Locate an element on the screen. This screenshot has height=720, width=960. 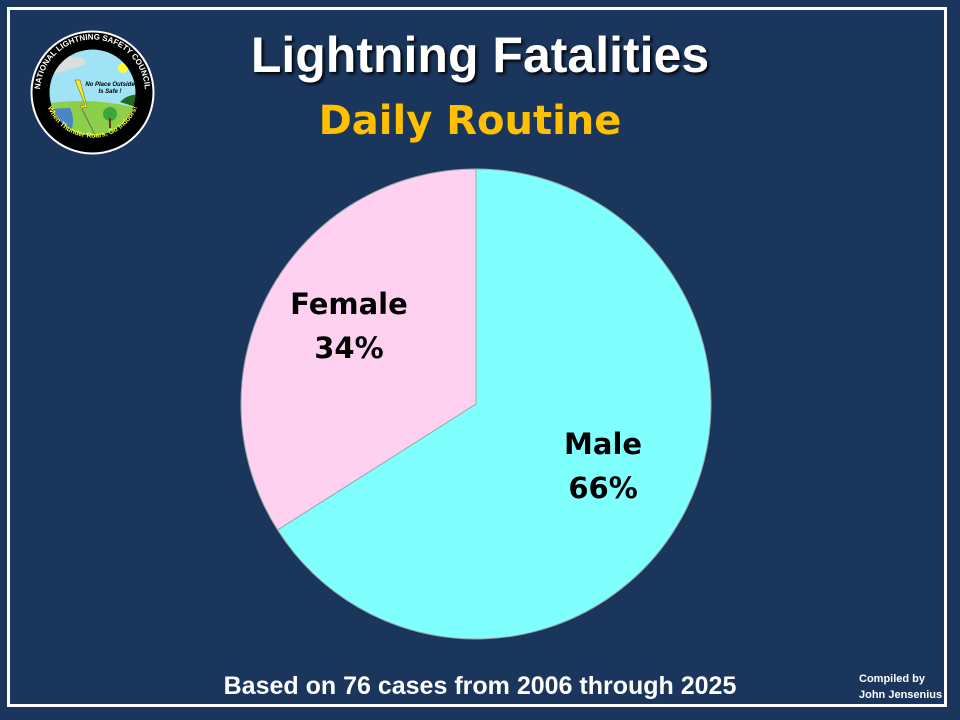
svg-text: Is Safe ! is located at coordinates (109, 92).